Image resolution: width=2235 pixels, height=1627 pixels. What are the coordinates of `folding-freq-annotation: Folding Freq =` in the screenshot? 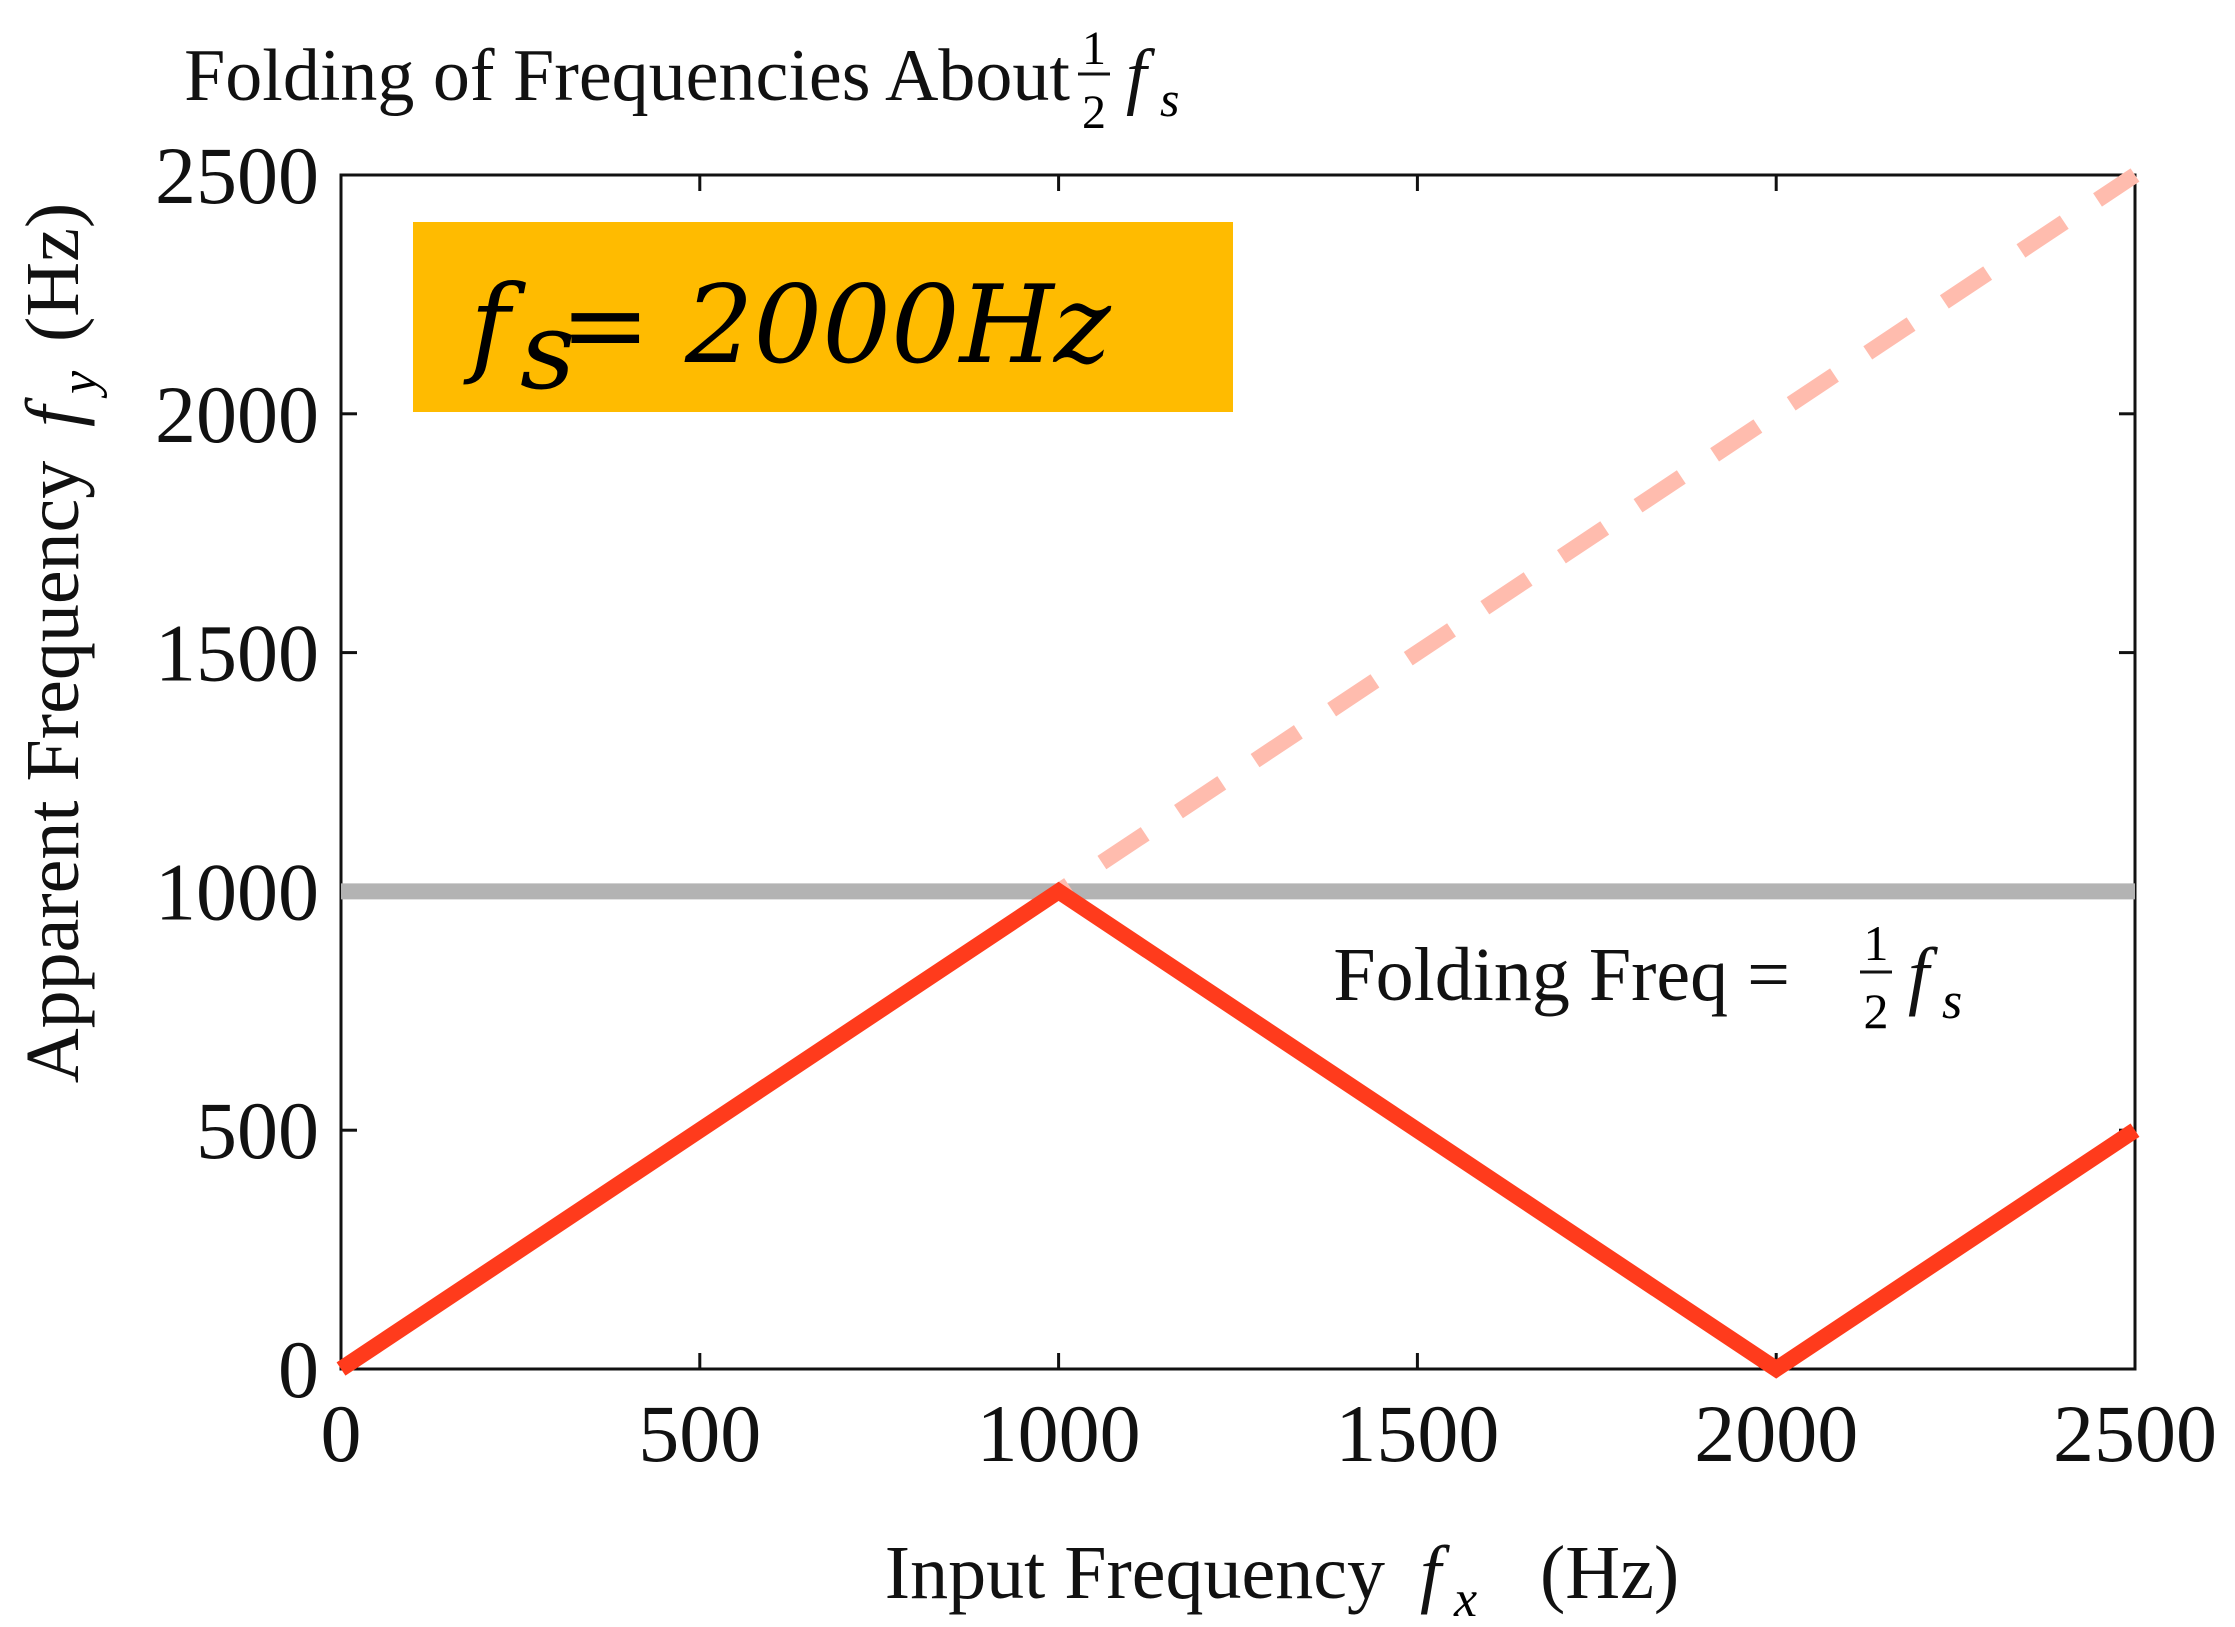 It's located at (1561, 975).